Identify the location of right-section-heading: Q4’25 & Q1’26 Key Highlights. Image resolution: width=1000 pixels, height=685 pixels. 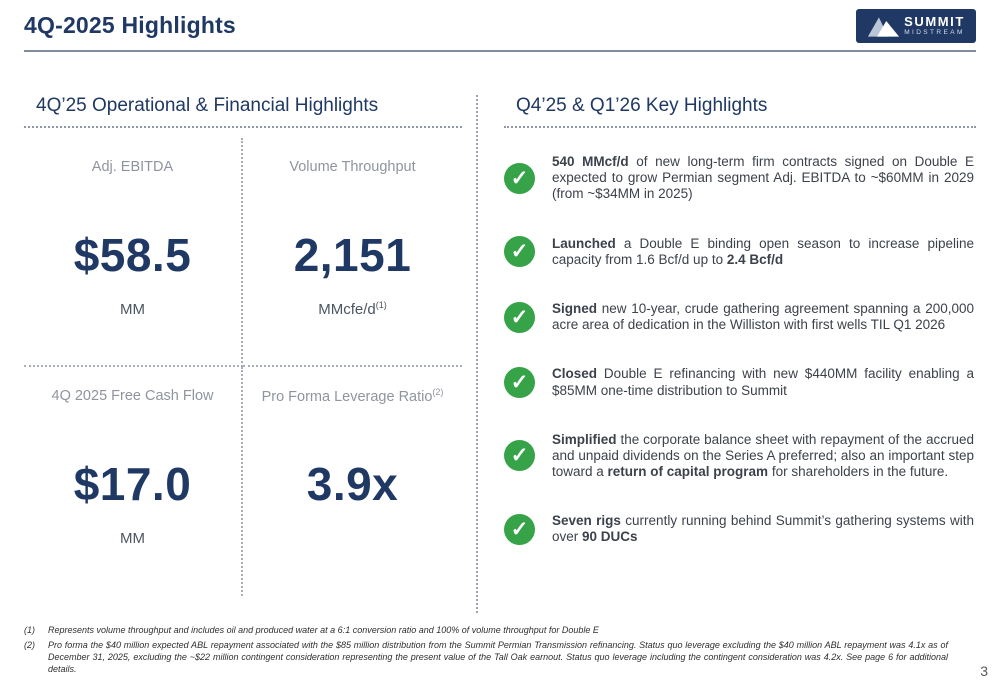
(642, 105).